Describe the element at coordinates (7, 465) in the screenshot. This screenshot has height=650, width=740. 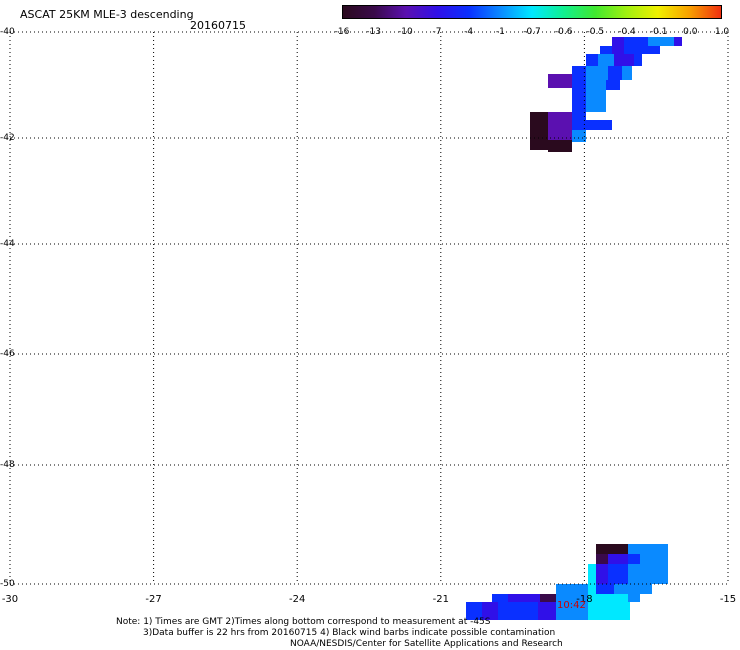
I see `latitude-label: -48` at that location.